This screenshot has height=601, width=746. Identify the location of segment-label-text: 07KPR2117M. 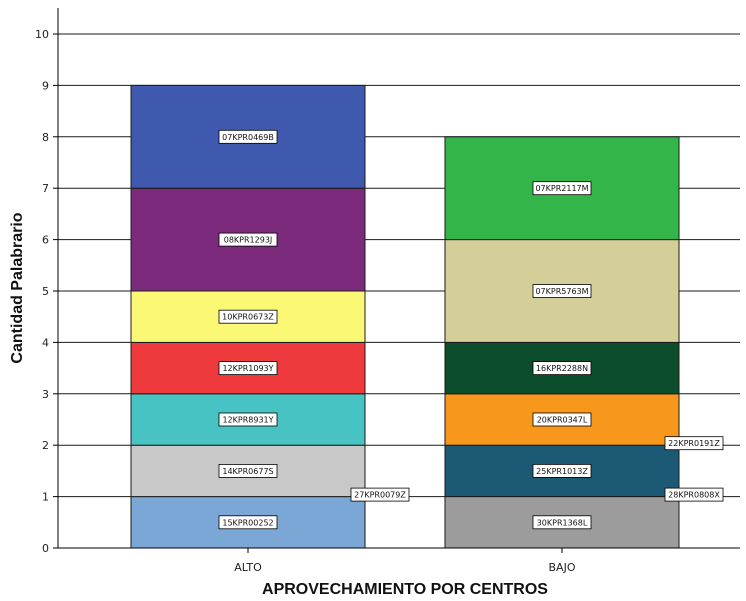
(561, 188).